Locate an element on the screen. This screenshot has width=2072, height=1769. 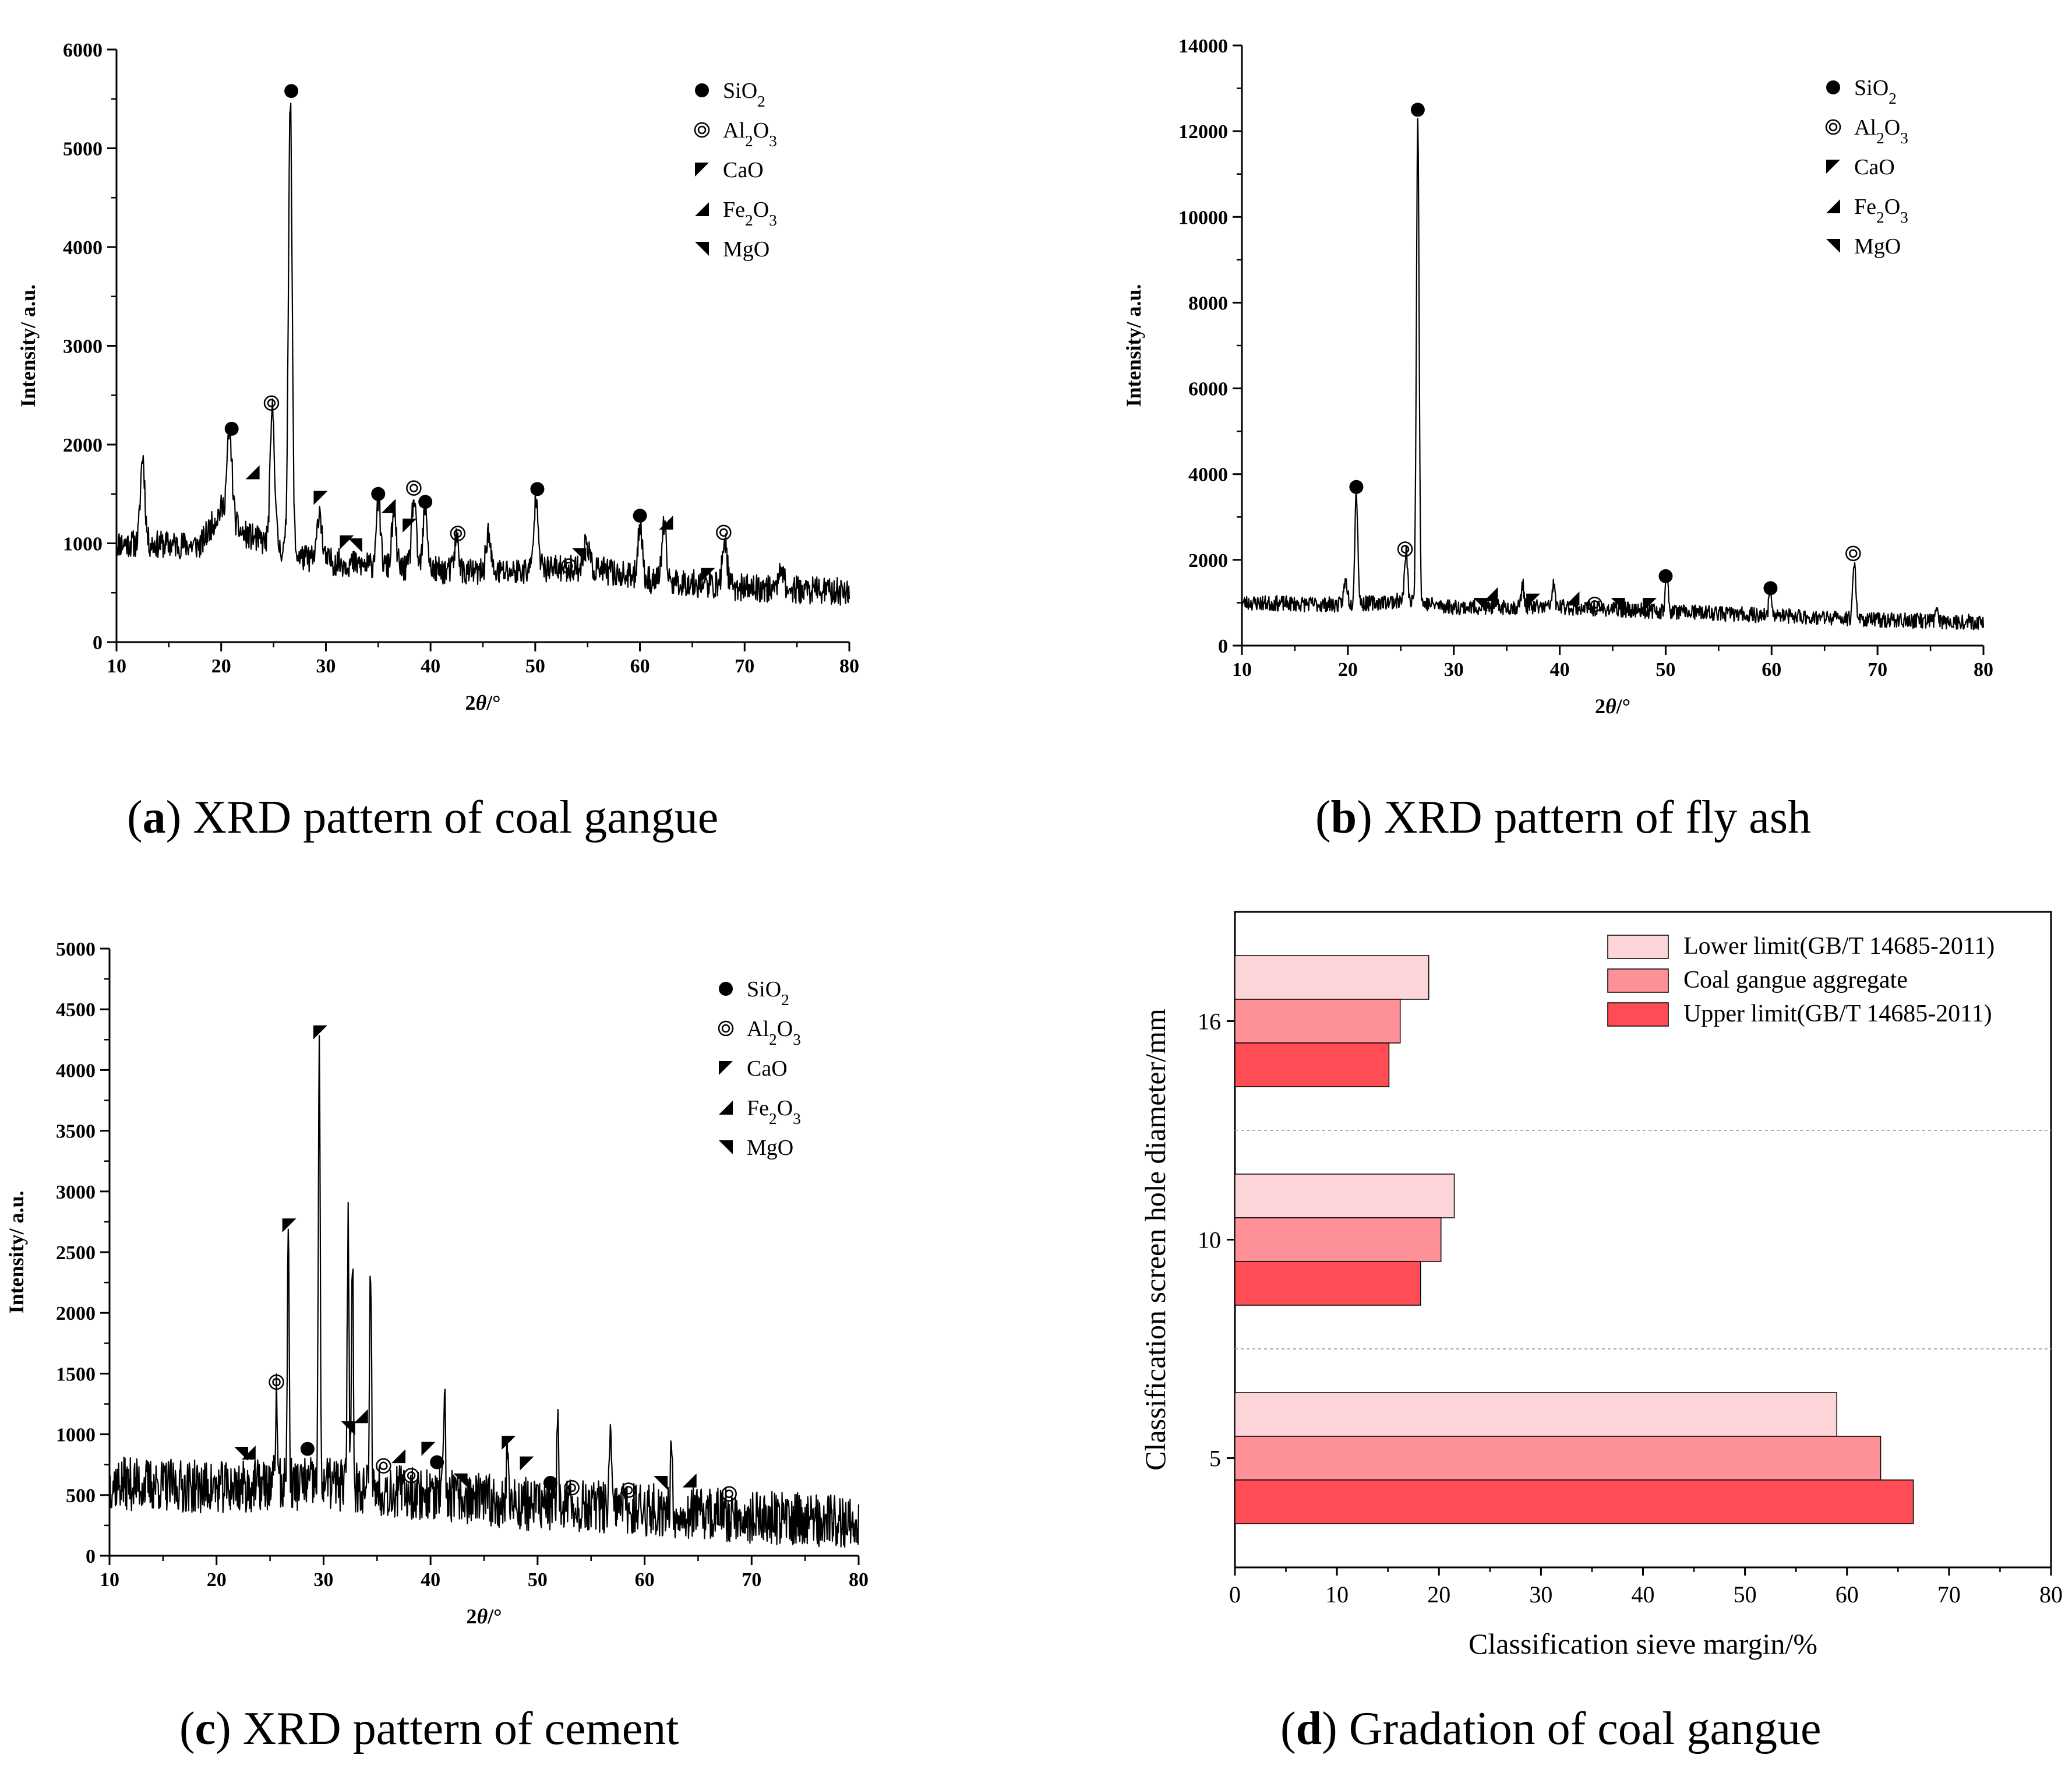
y-tick-label: 4500 is located at coordinates (76, 1010).